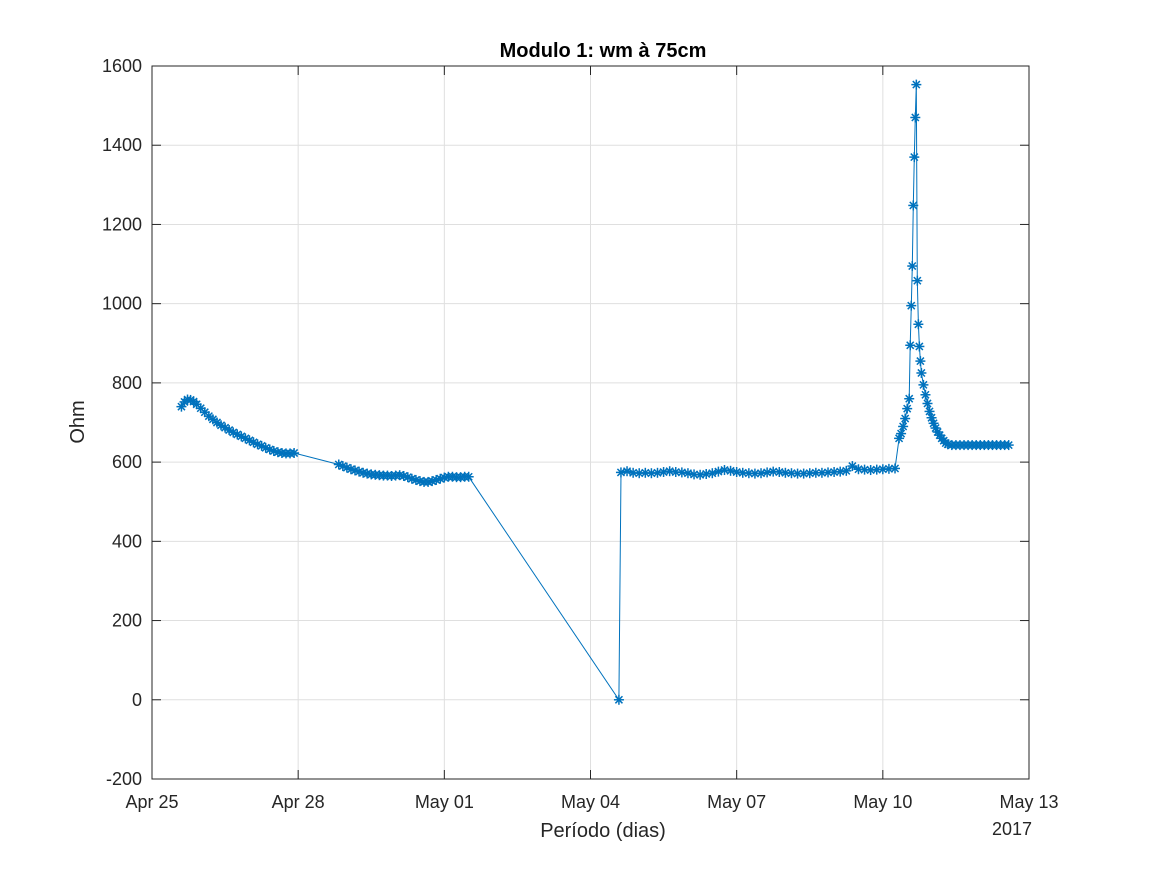 The height and width of the screenshot is (875, 1167). What do you see at coordinates (124, 779) in the screenshot?
I see `y-tick-label: -200` at bounding box center [124, 779].